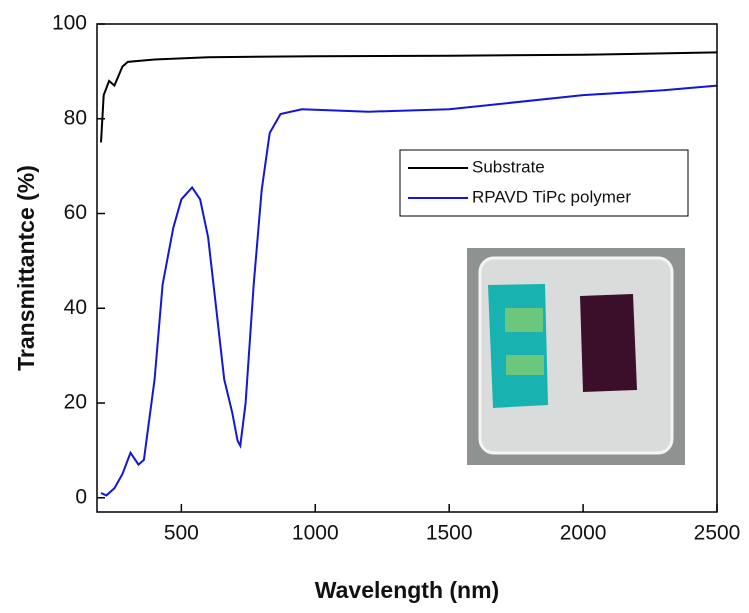  I want to click on x-tick-label: 2000, so click(583, 533).